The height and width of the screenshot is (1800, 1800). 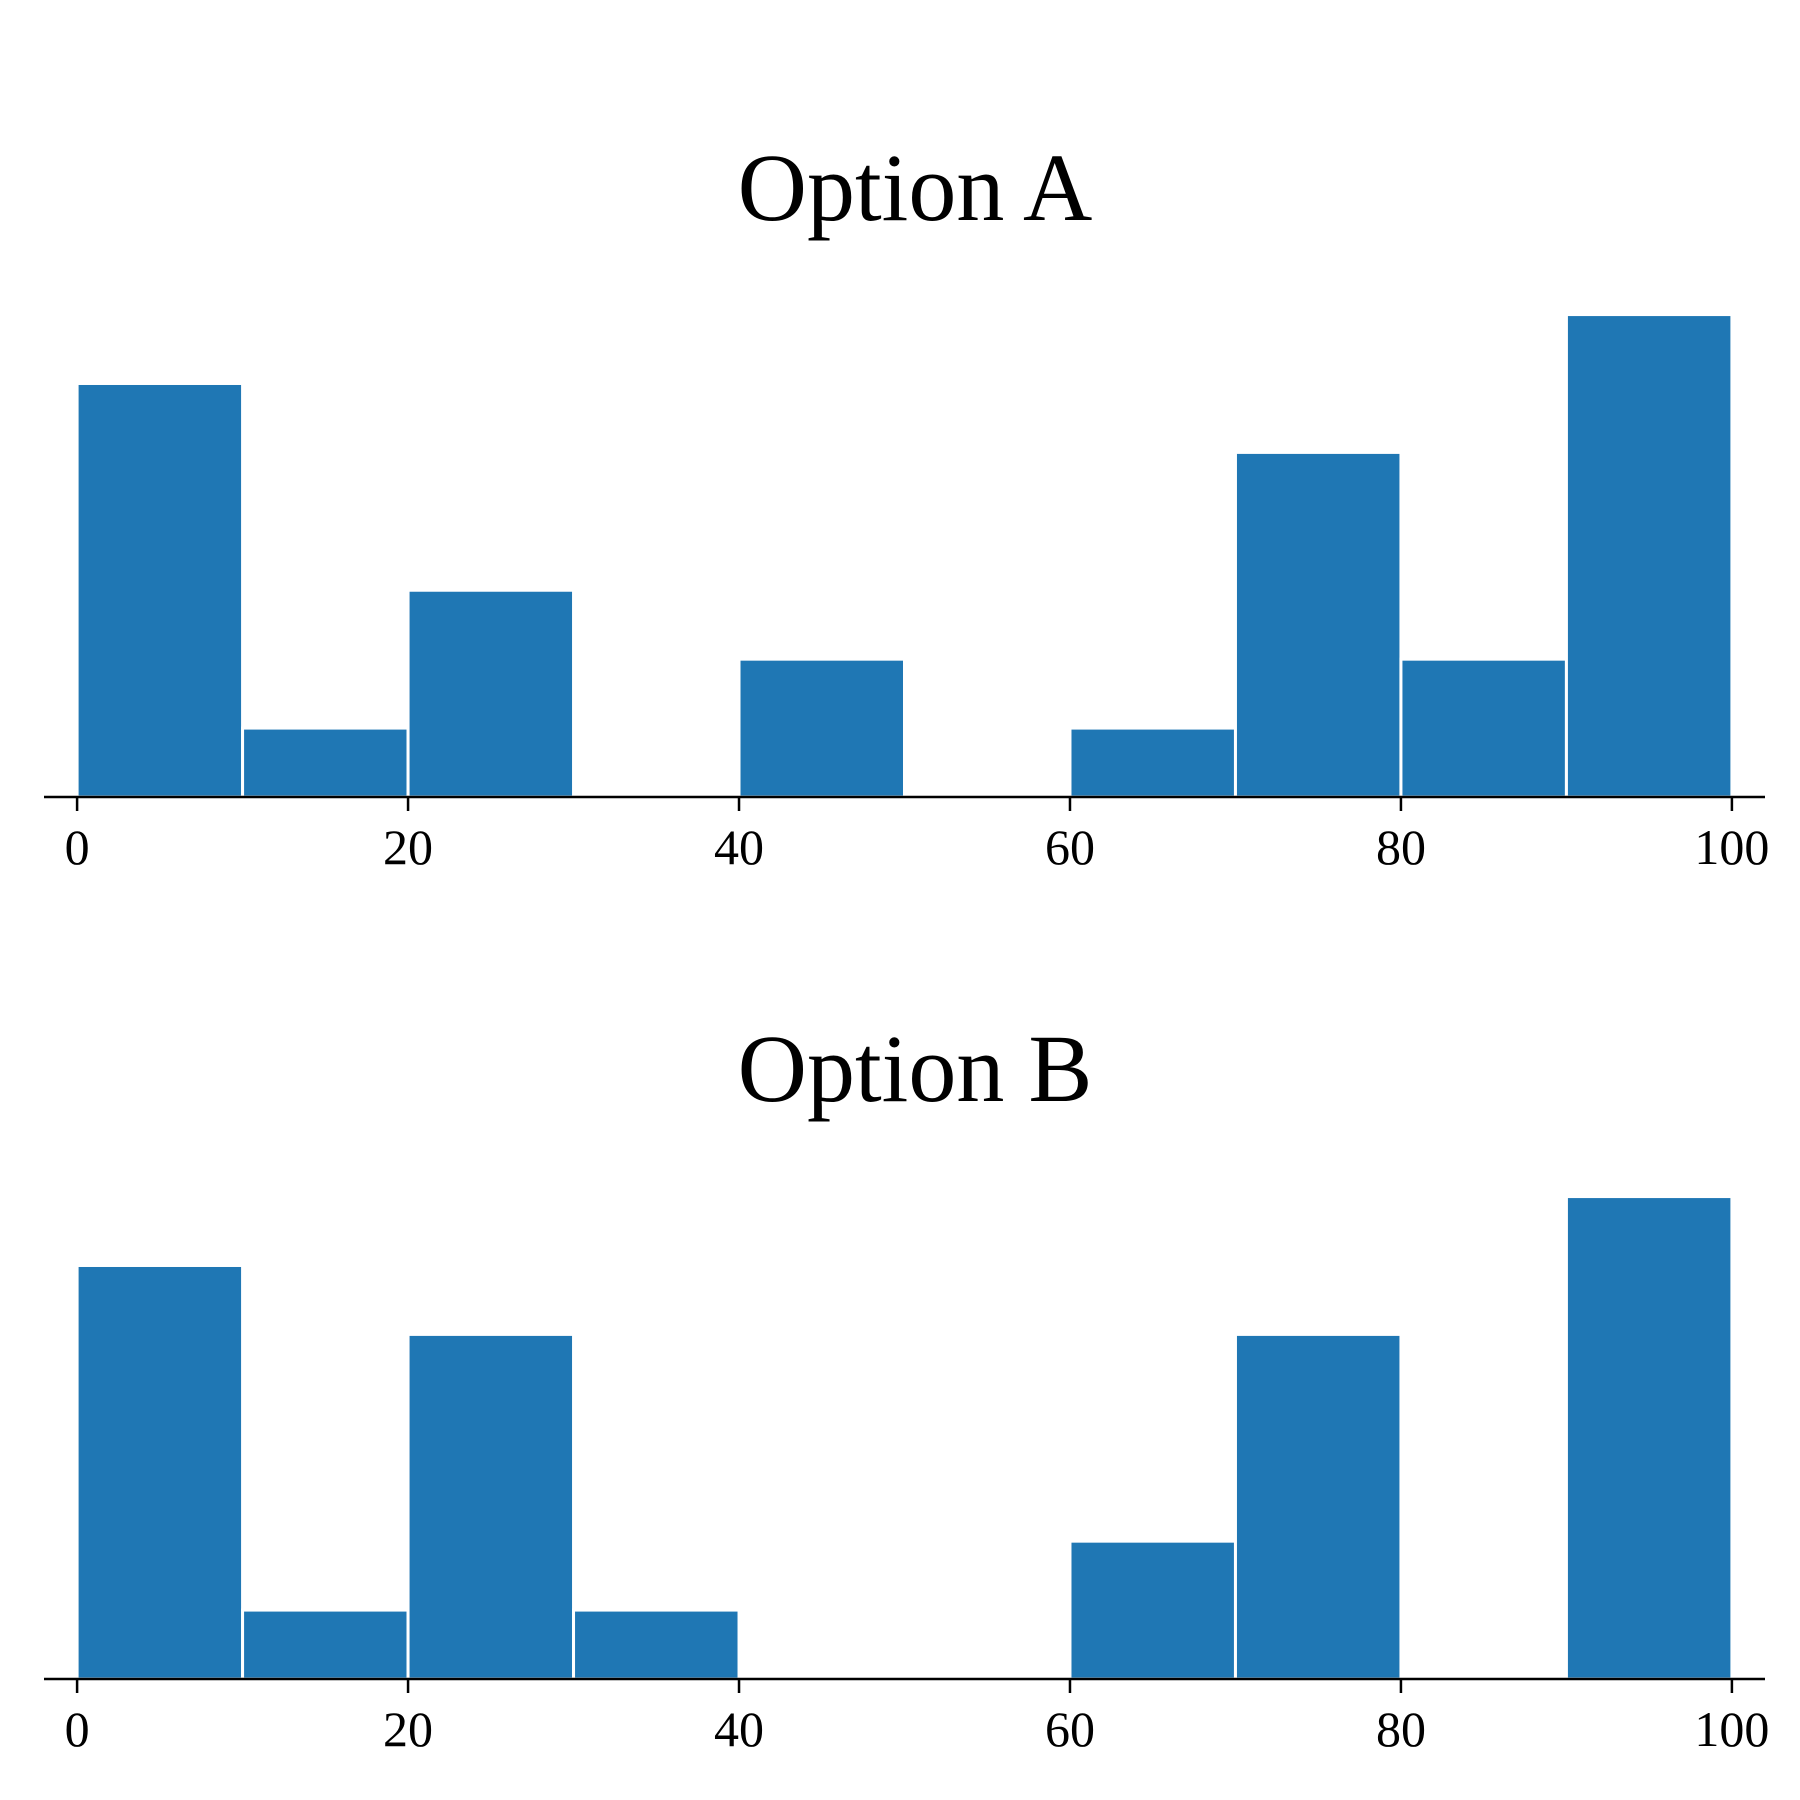 I want to click on x-ticks-option-b: 0 20 40 60 80 100, so click(x=917, y=1718).